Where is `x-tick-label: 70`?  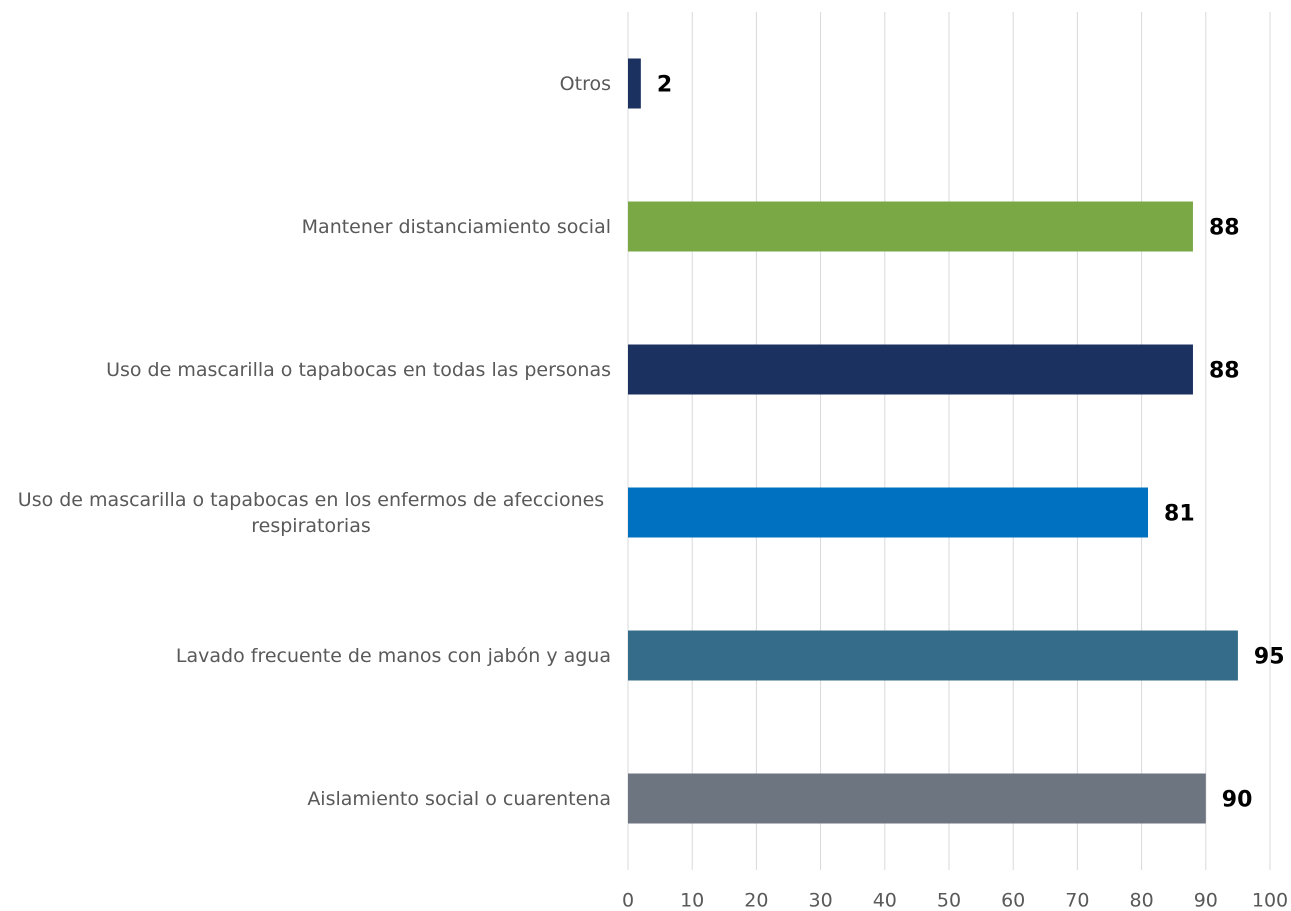
x-tick-label: 70 is located at coordinates (1077, 900).